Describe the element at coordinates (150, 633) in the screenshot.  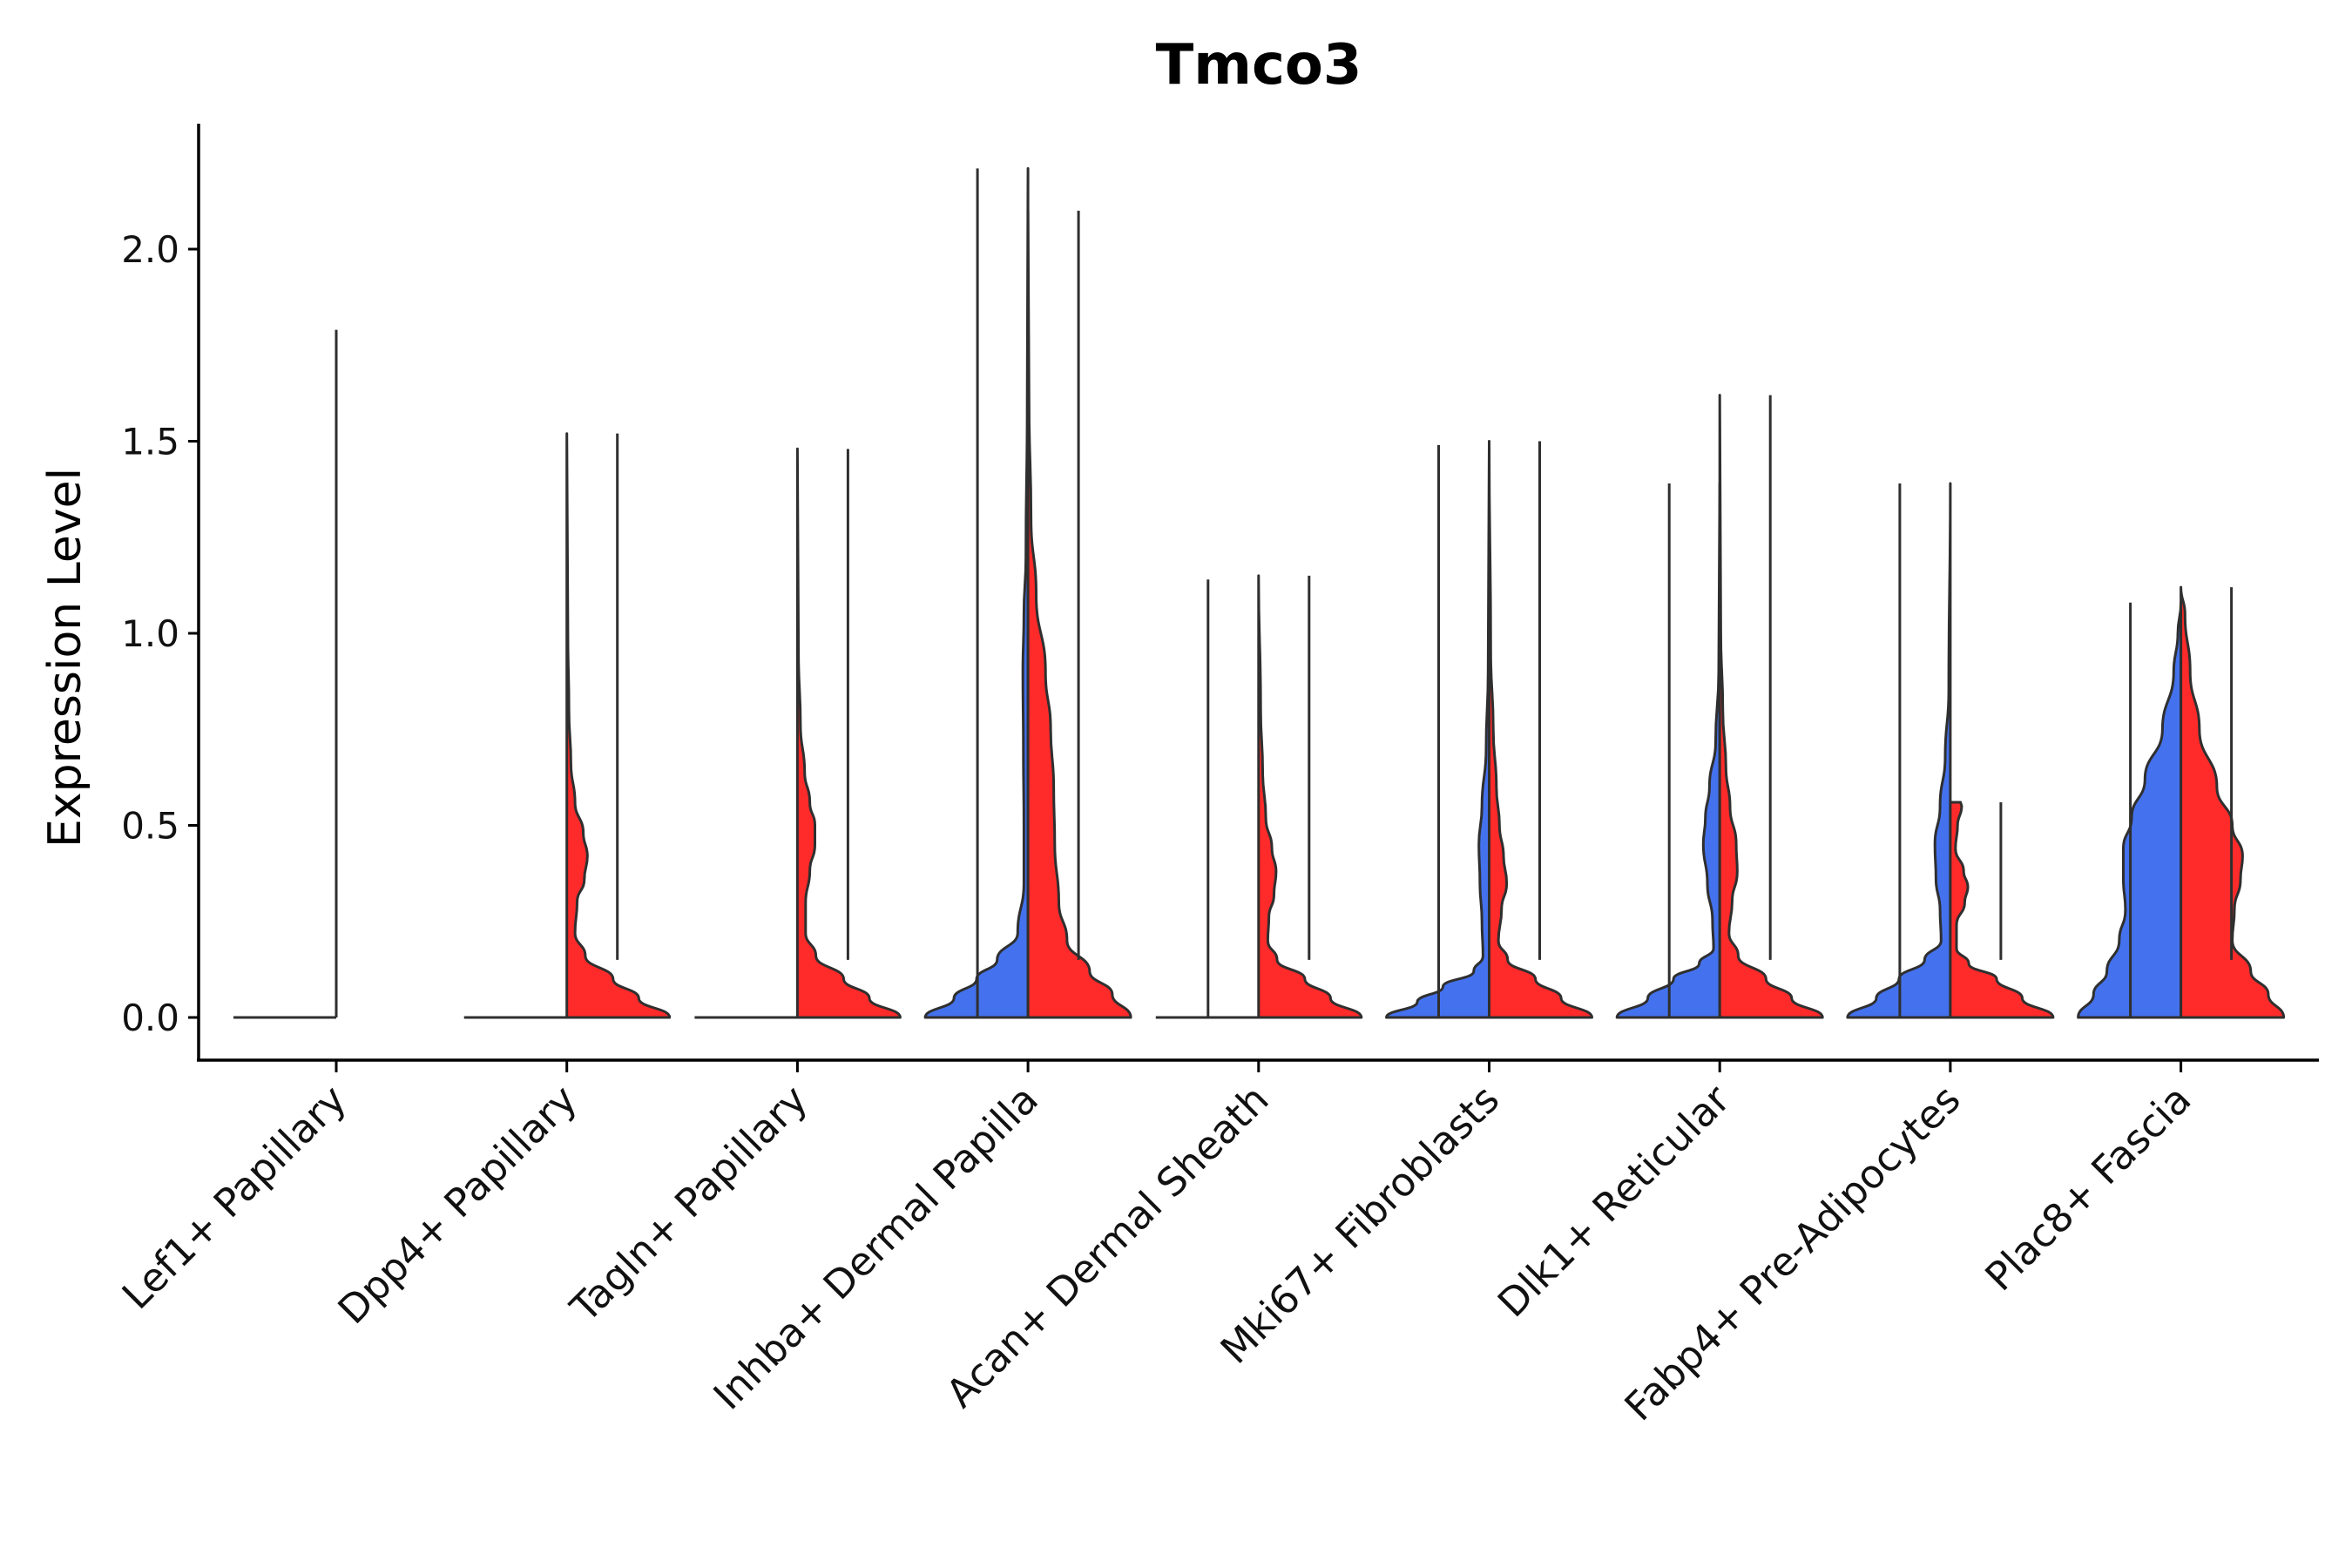
I see `y-tick-label: 1.0` at that location.